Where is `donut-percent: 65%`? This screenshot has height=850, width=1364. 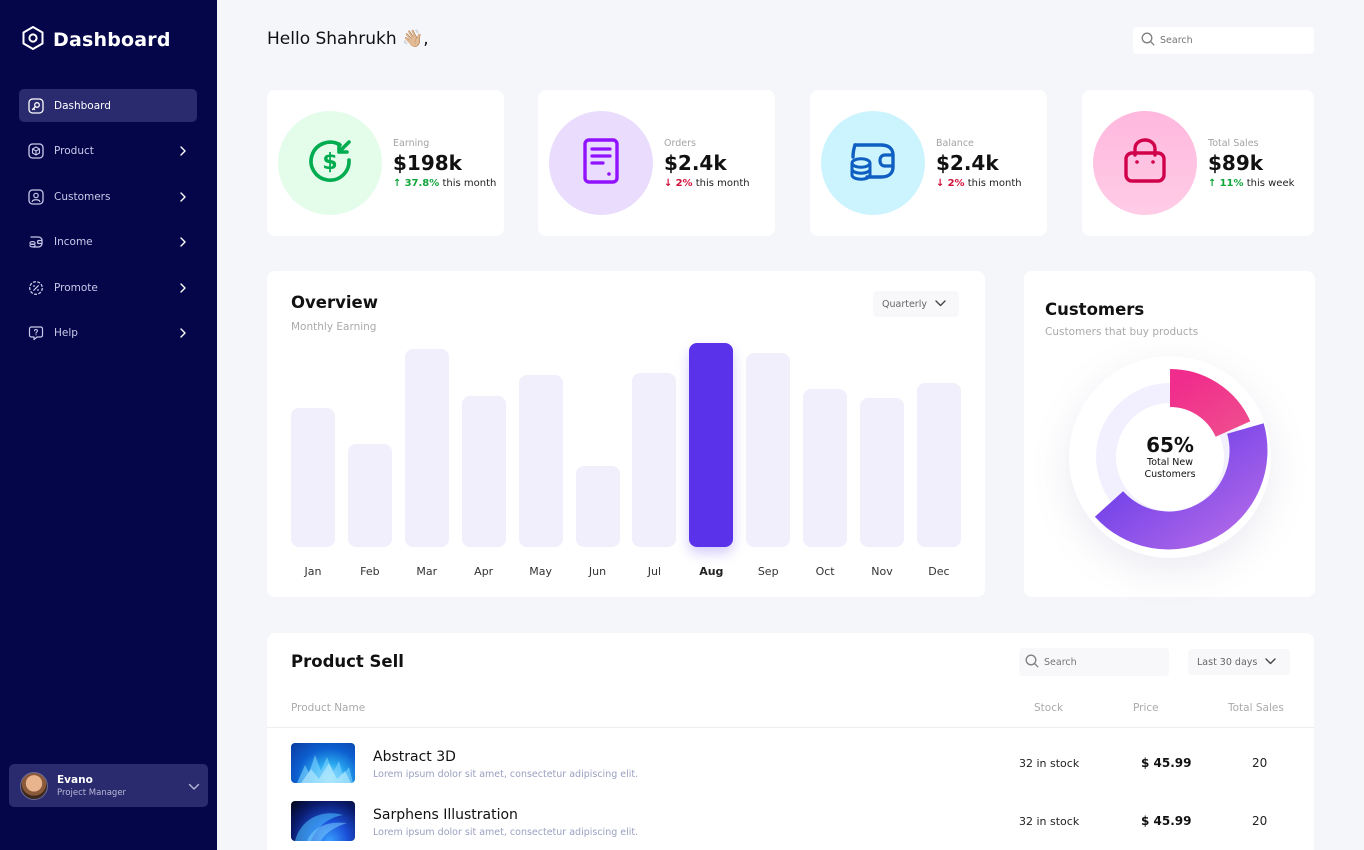 donut-percent: 65% is located at coordinates (1170, 445).